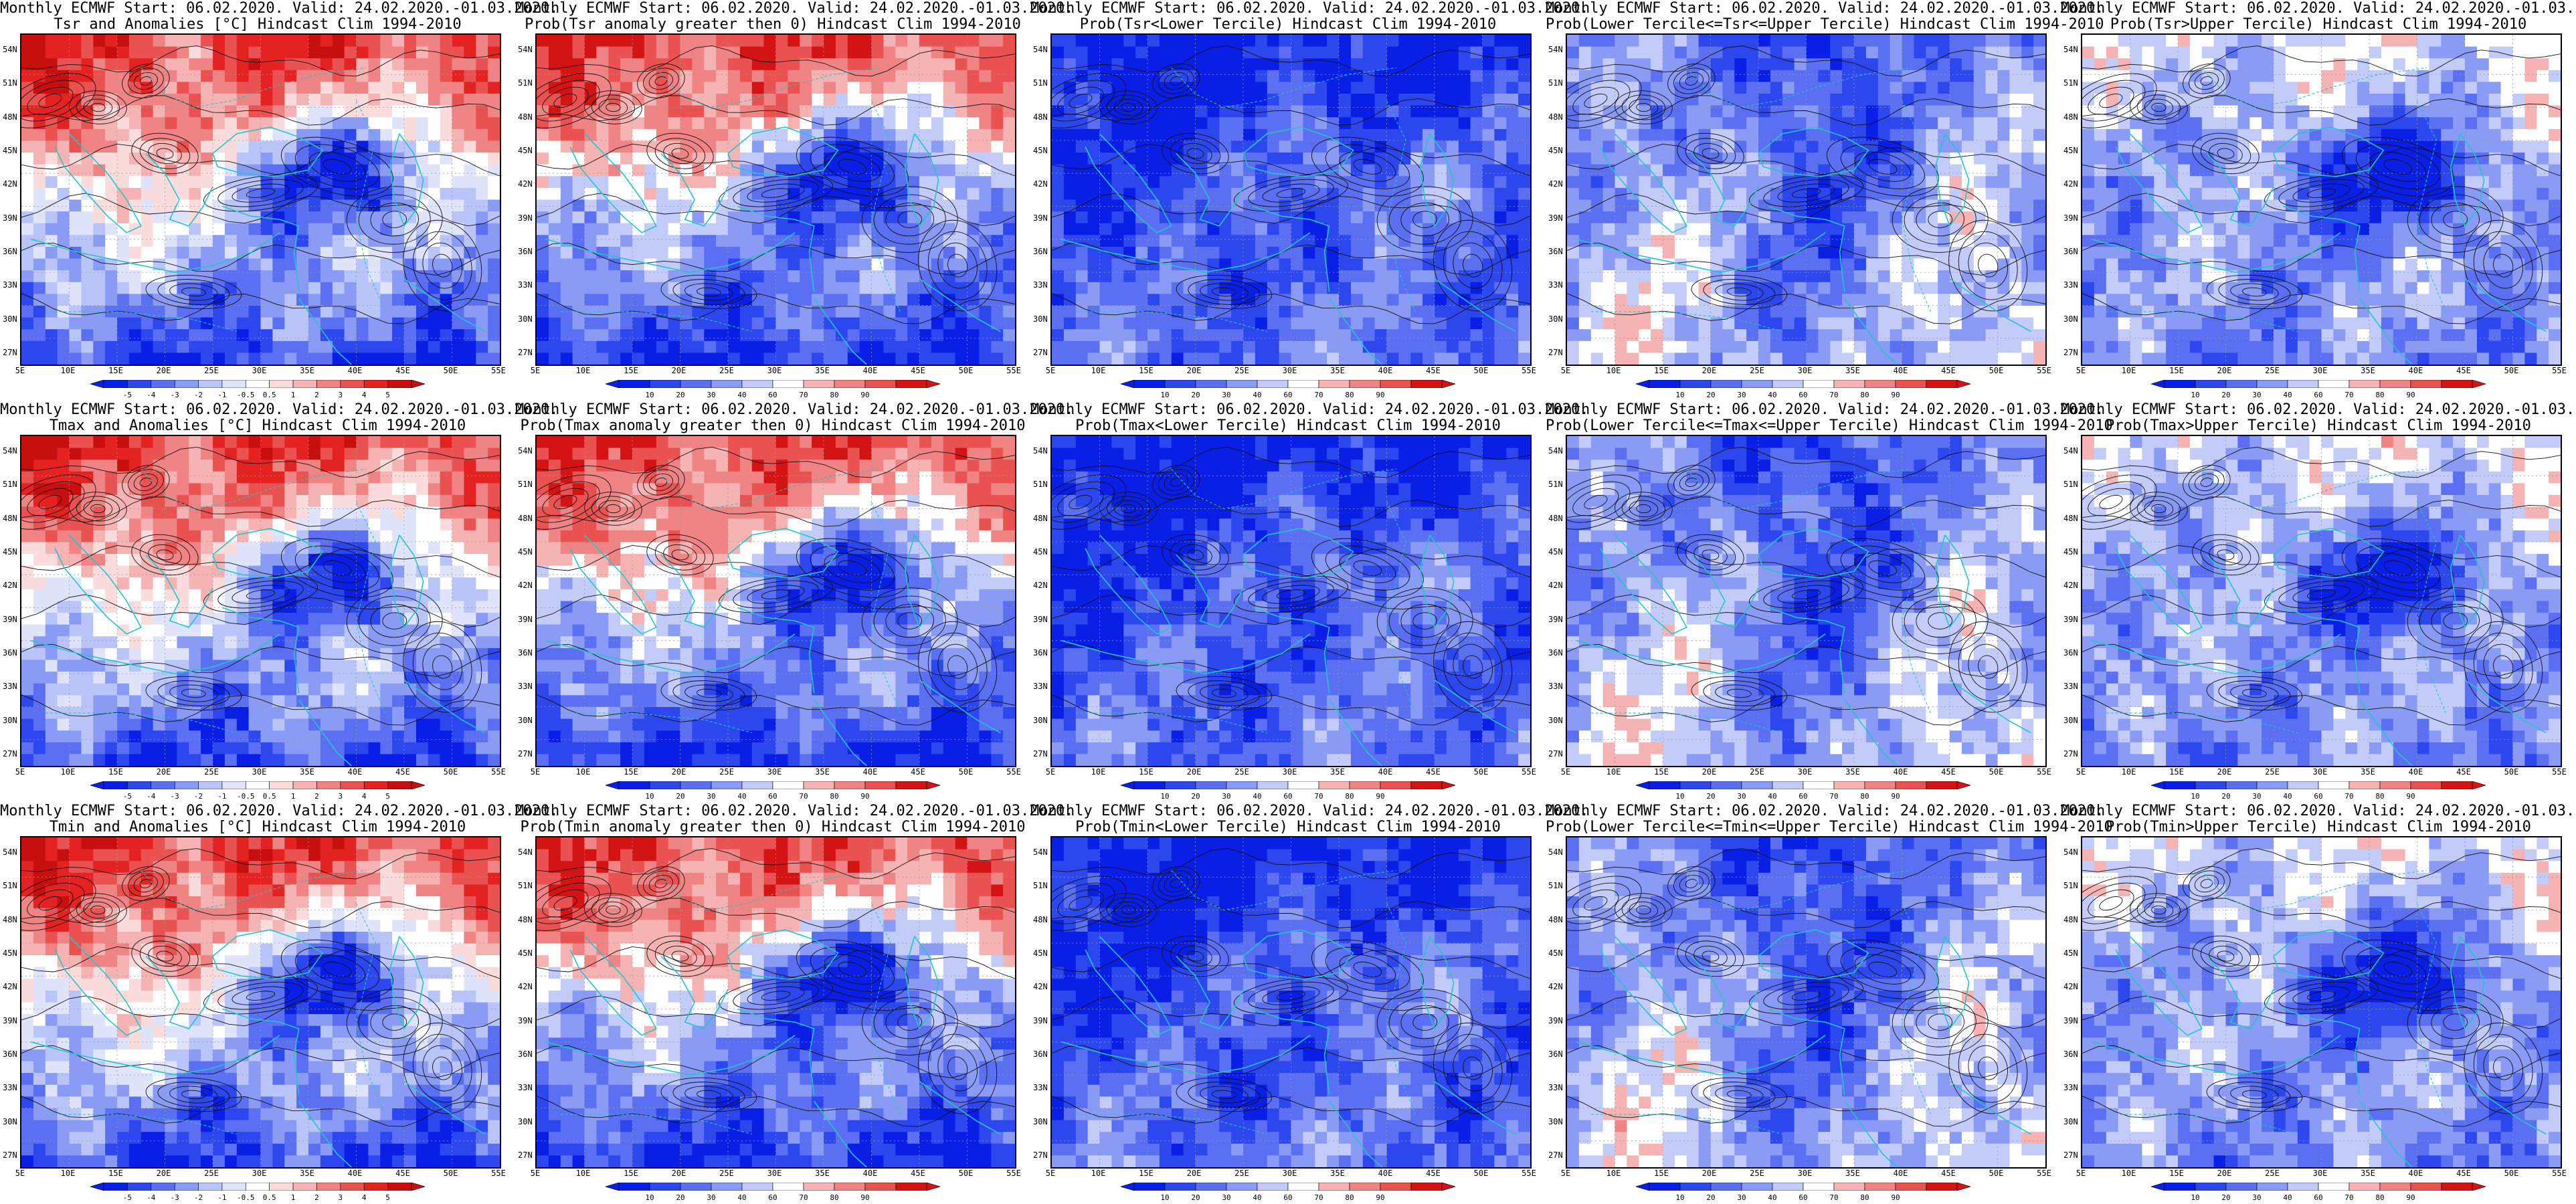  What do you see at coordinates (174, 395) in the screenshot?
I see `legend-label: -3` at bounding box center [174, 395].